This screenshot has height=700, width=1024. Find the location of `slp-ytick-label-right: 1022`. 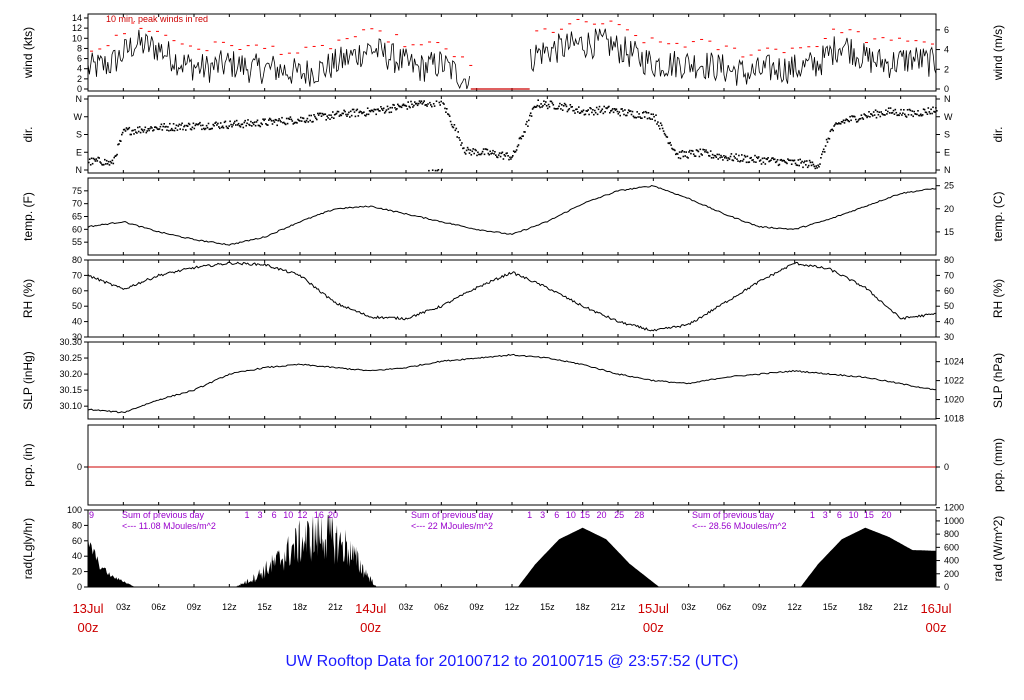

slp-ytick-label-right: 1022 is located at coordinates (954, 381).